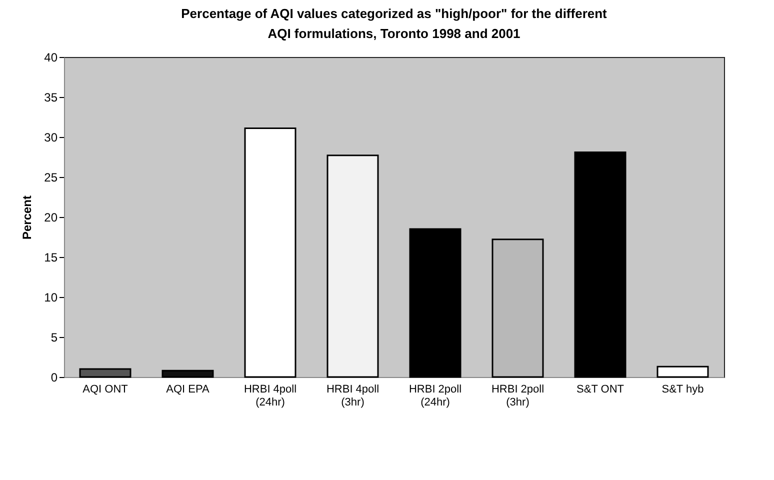 Image resolution: width=774 pixels, height=480 pixels. I want to click on x-tick-label: AQI ONT, so click(105, 390).